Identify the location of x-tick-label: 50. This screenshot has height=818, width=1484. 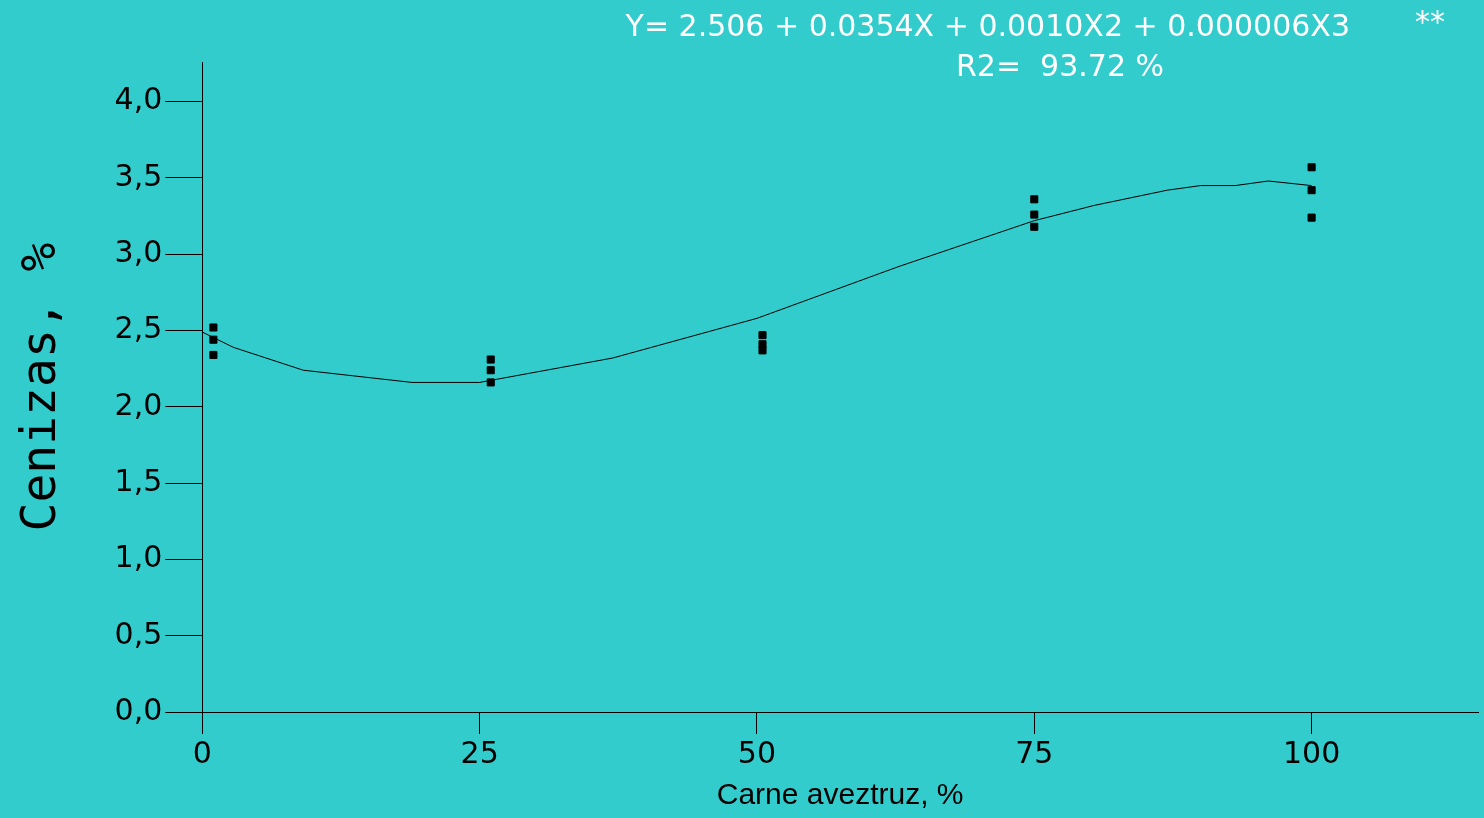
(757, 752).